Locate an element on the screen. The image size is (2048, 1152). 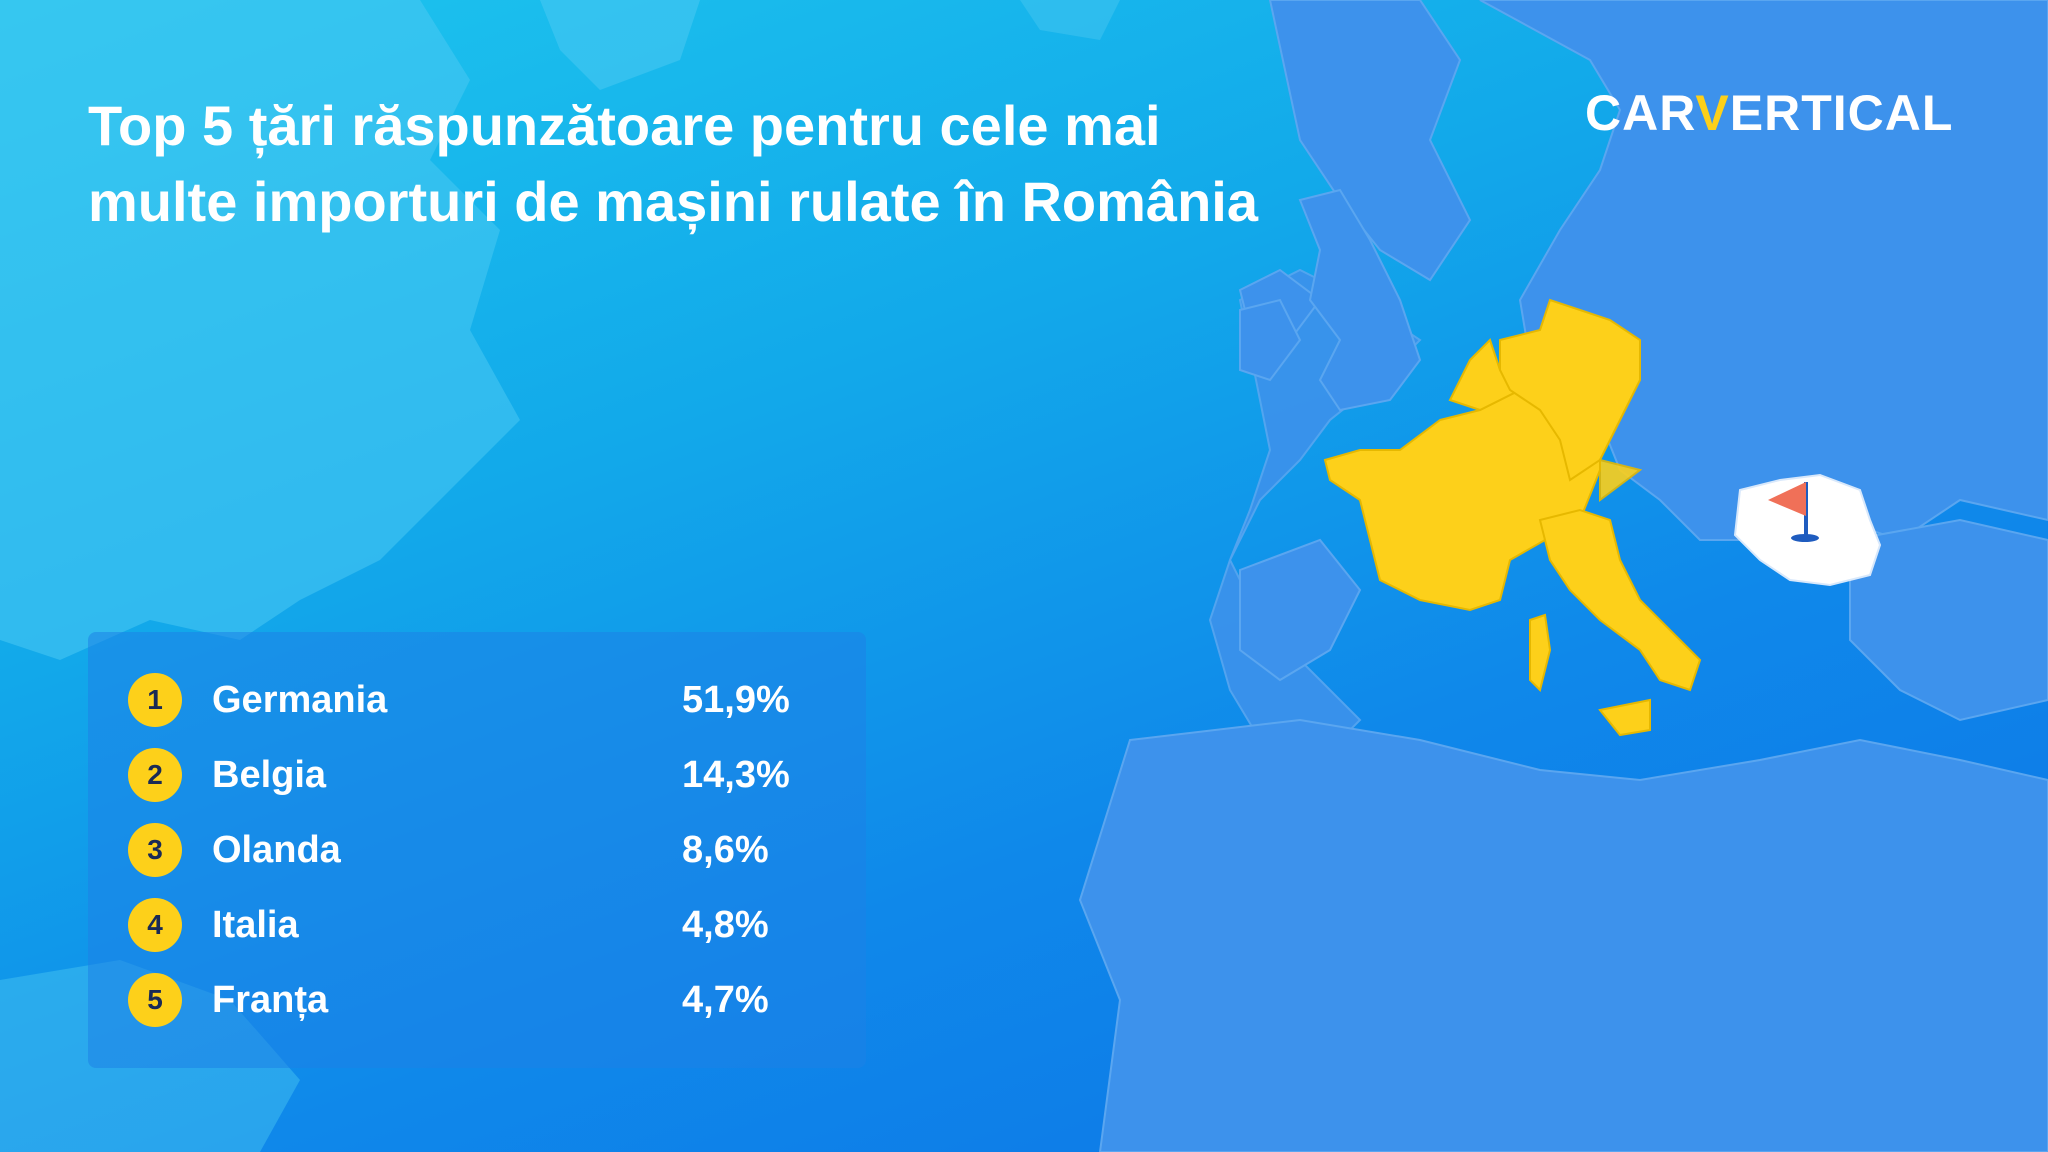
import-share: 14,3% is located at coordinates (736, 774).